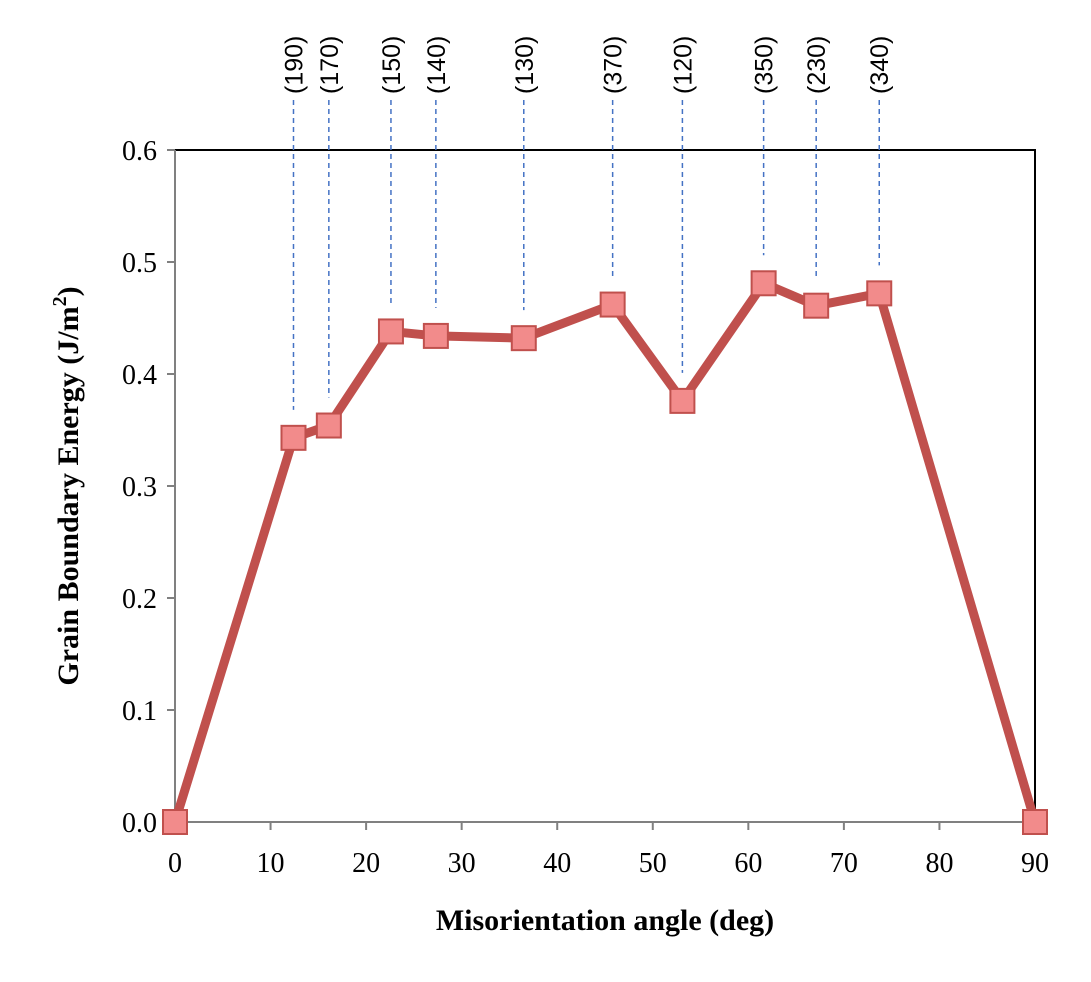 Image resolution: width=1091 pixels, height=982 pixels. What do you see at coordinates (139, 711) in the screenshot?
I see `y-tick-label: 0.1` at bounding box center [139, 711].